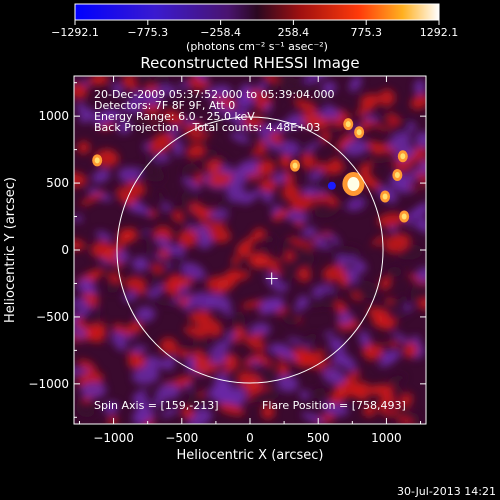  Describe the element at coordinates (164, 105) in the screenshot. I see `info-line-detectors: Detectors: 7F 8F 9F, Att 0` at that location.